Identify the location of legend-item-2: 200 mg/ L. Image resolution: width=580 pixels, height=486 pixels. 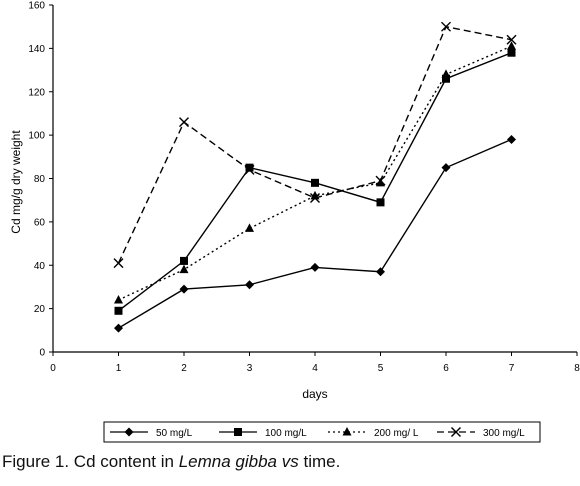
(373, 433).